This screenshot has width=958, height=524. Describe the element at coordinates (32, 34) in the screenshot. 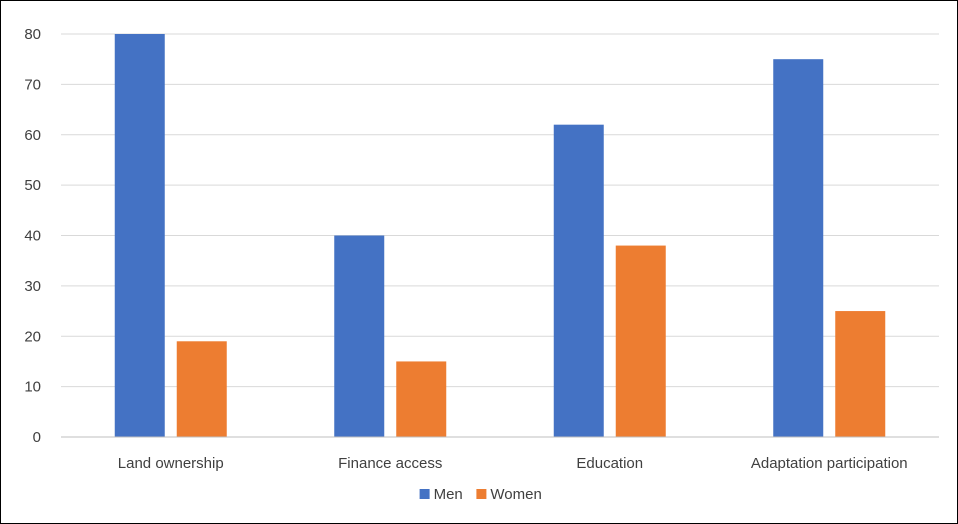

I see `y-tick-label: 80` at that location.